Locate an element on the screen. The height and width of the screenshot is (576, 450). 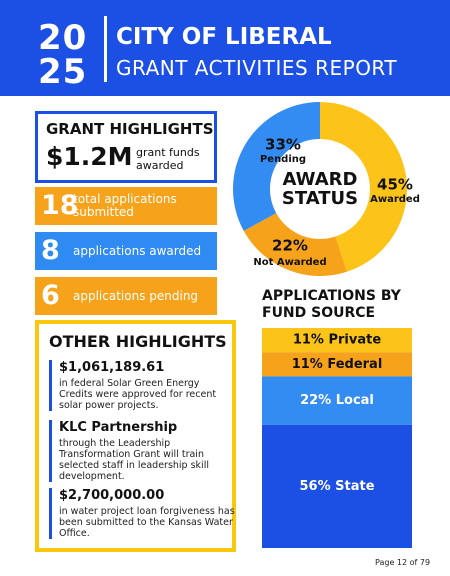
year-top: 20 is located at coordinates (63, 38).